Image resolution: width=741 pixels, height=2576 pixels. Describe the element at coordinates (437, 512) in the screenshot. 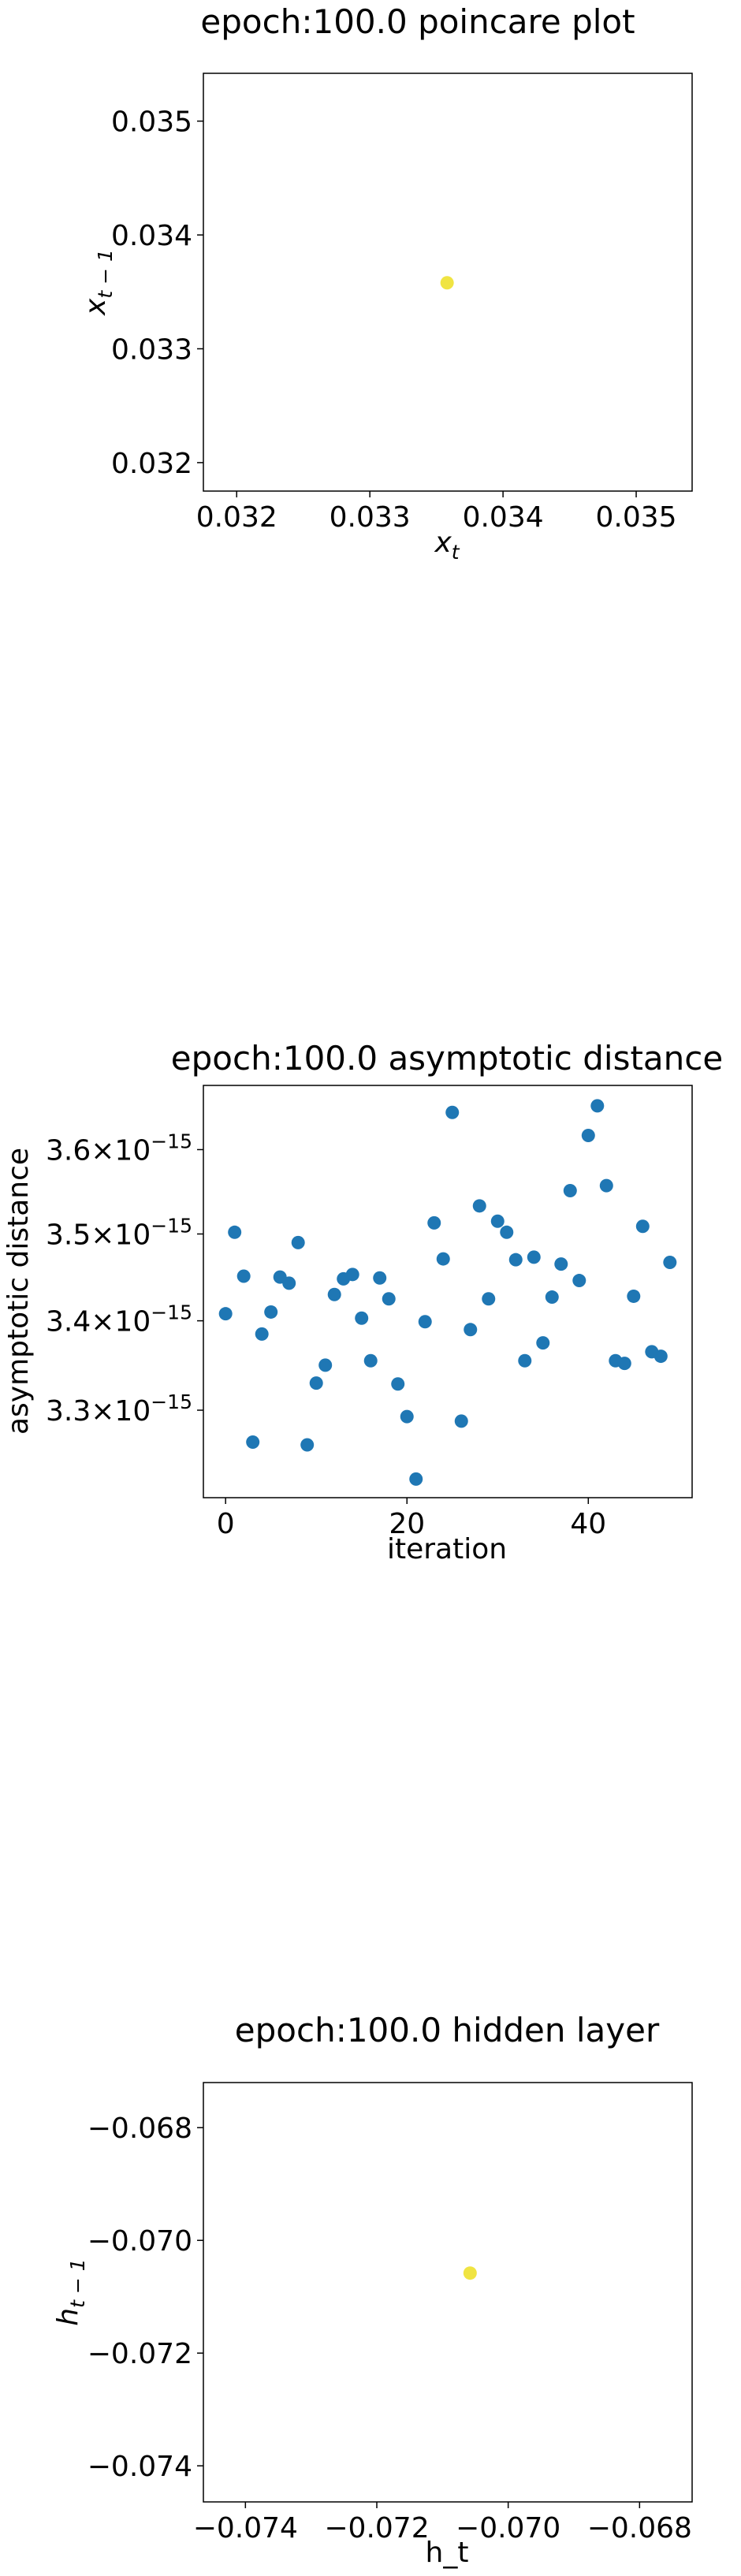

I see `poincare-x-ticks: 0.032 0.033 0.034 0.035` at that location.